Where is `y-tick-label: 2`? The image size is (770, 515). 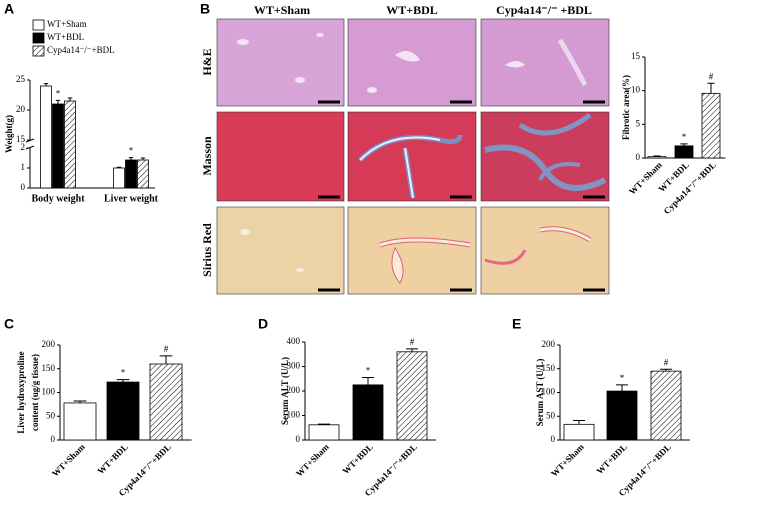 y-tick-label: 2 is located at coordinates (23, 147).